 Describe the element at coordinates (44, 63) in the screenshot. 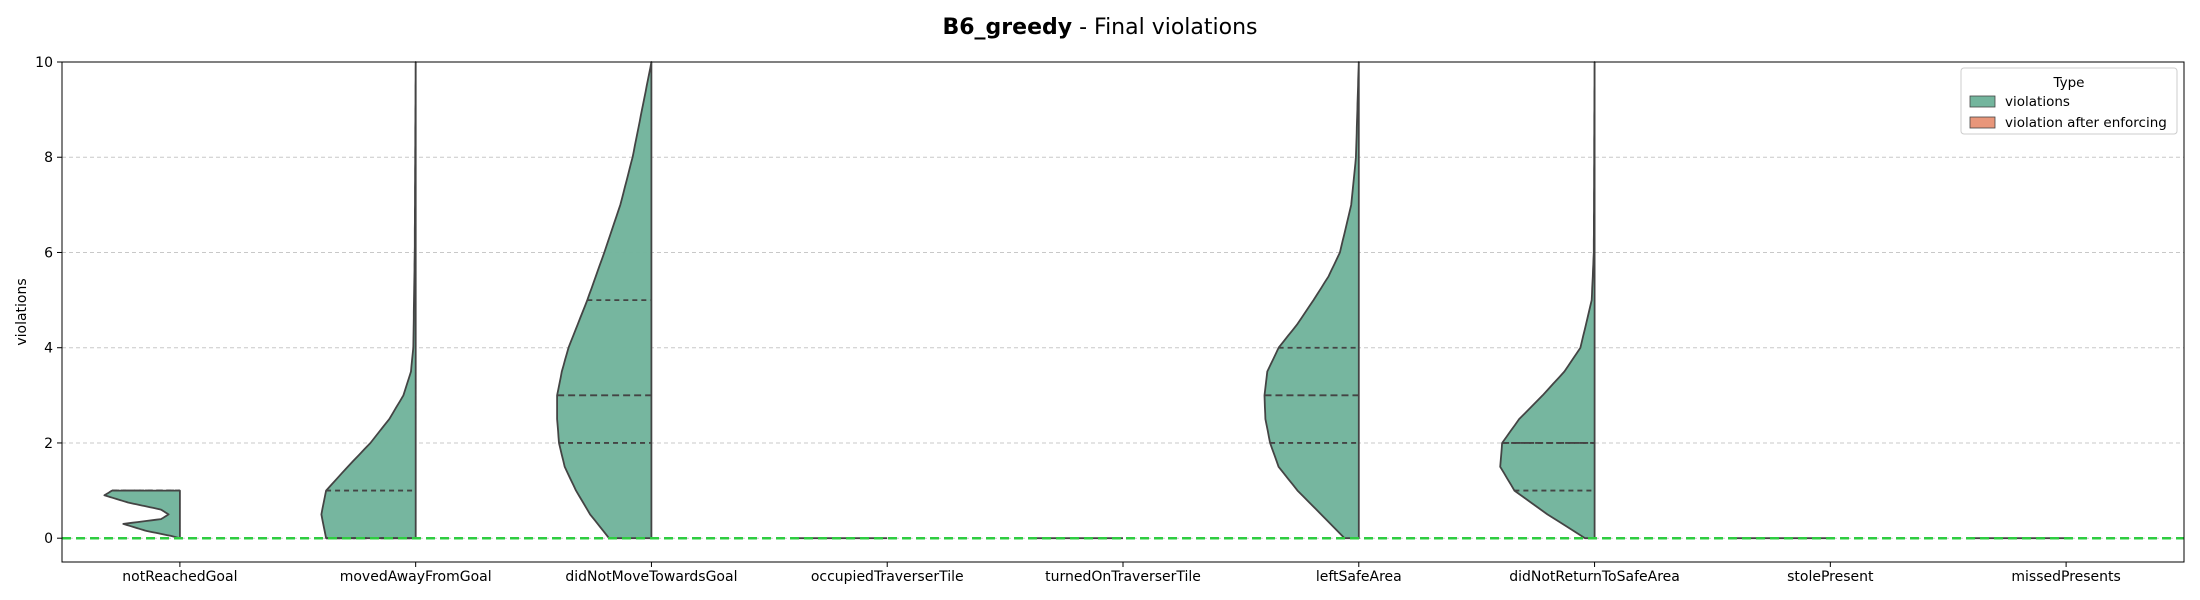

I see `y-tick-label: 10` at that location.